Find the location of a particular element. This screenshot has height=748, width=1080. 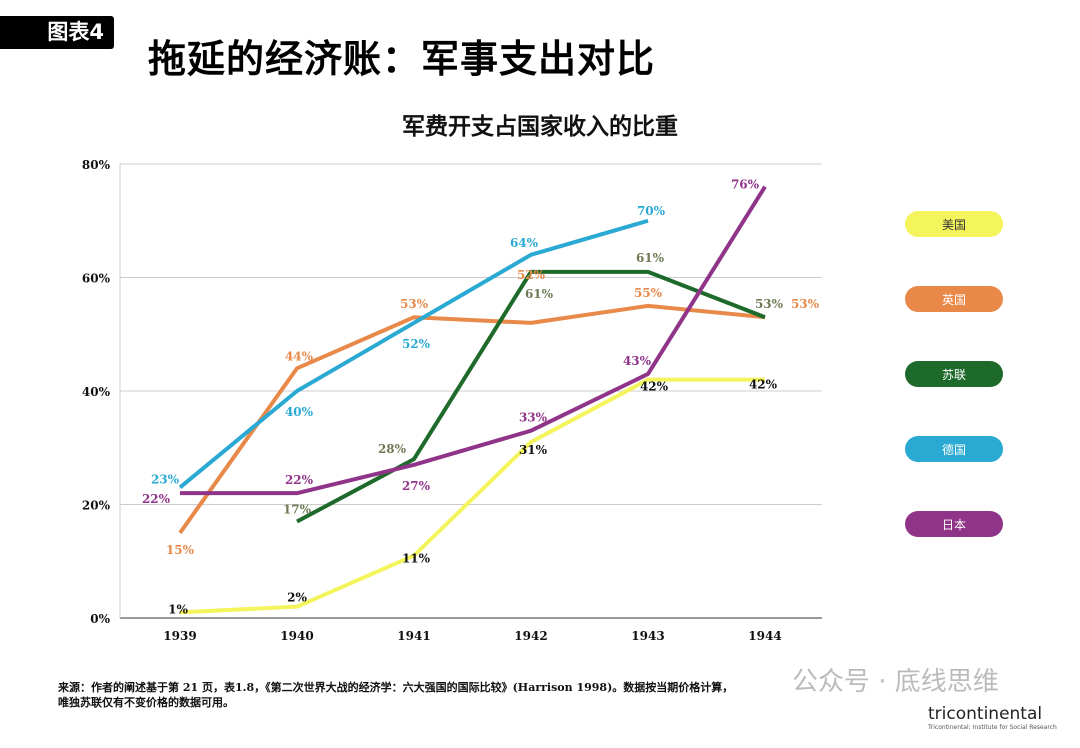

data-label: 76% is located at coordinates (745, 185).